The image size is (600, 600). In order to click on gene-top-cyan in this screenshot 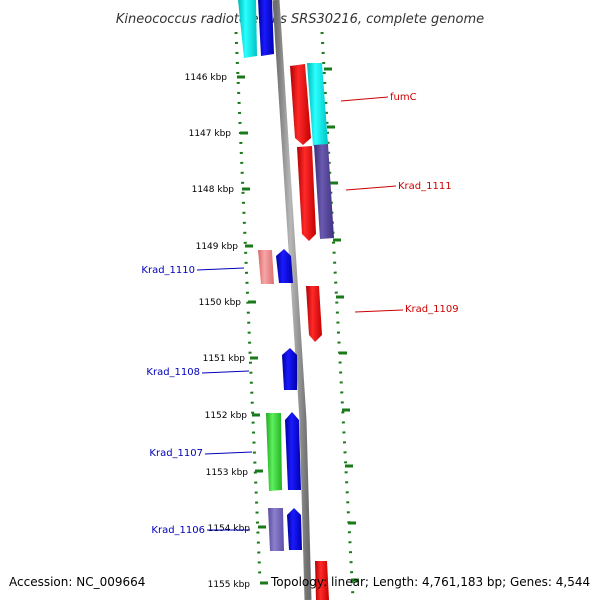, I will do `click(247, 29)`.